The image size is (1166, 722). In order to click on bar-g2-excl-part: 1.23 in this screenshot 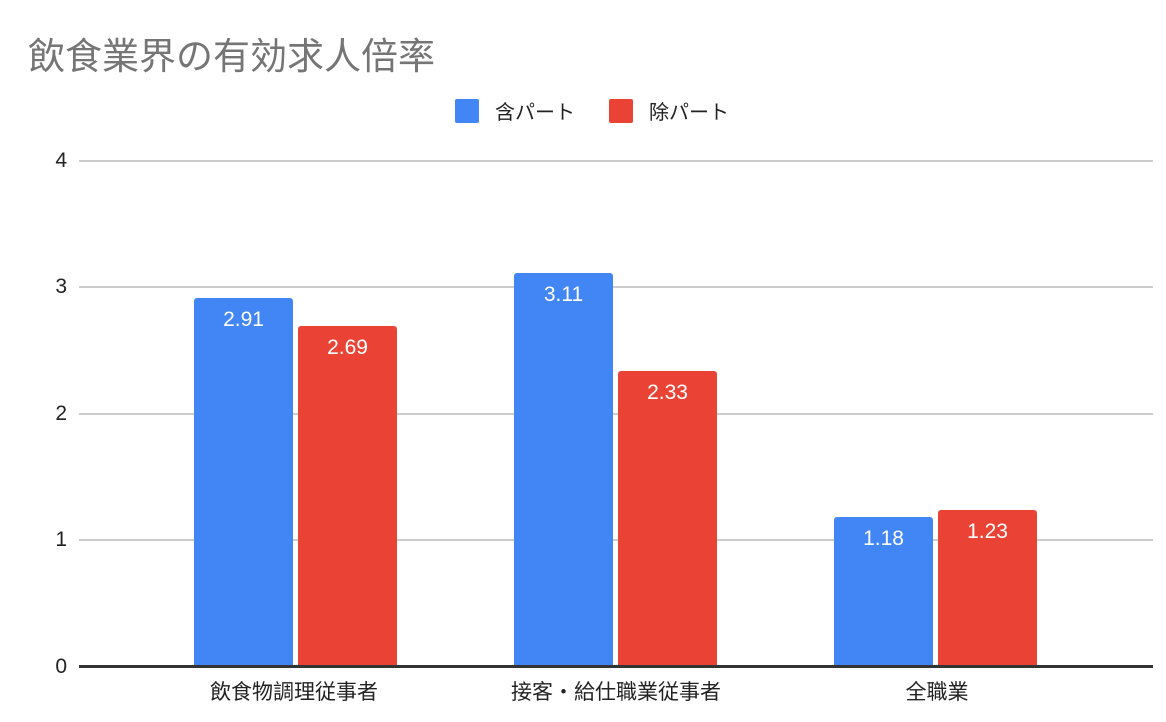, I will do `click(987, 588)`.